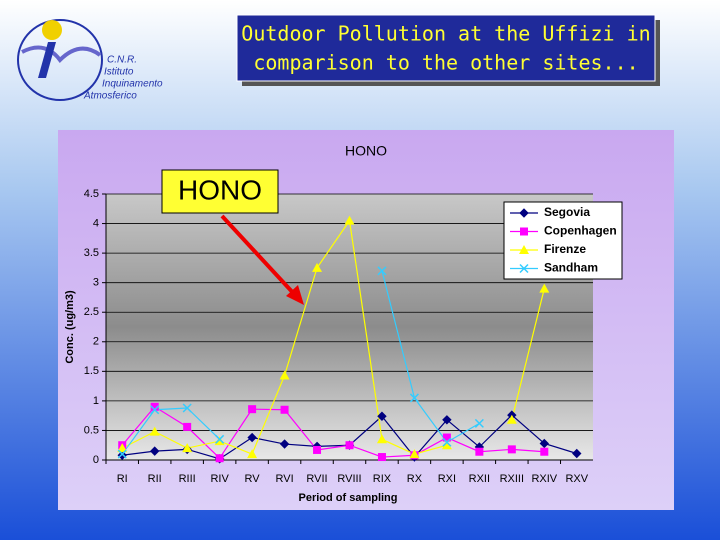 The width and height of the screenshot is (720, 540). I want to click on annotation: HONO, so click(220, 189).